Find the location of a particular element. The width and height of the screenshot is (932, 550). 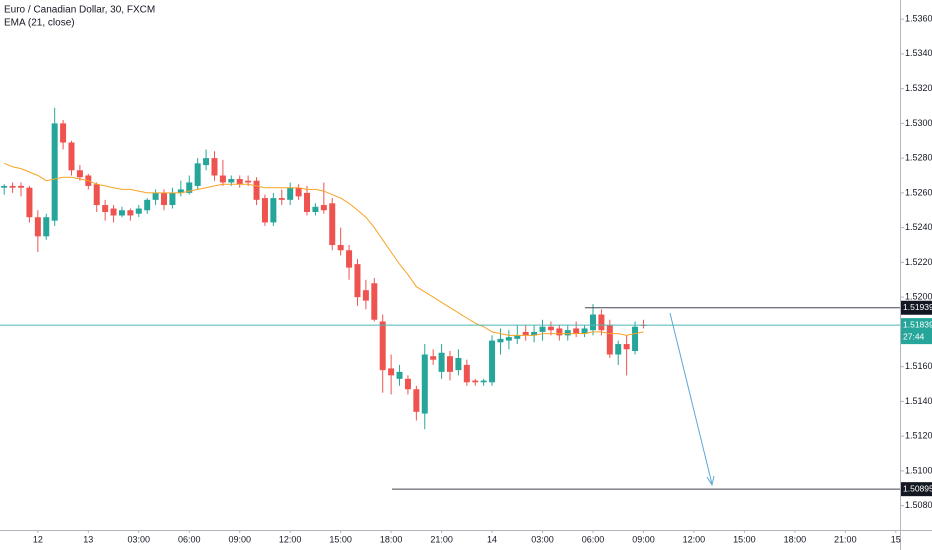

x-tick-label: 18:00 is located at coordinates (391, 539).